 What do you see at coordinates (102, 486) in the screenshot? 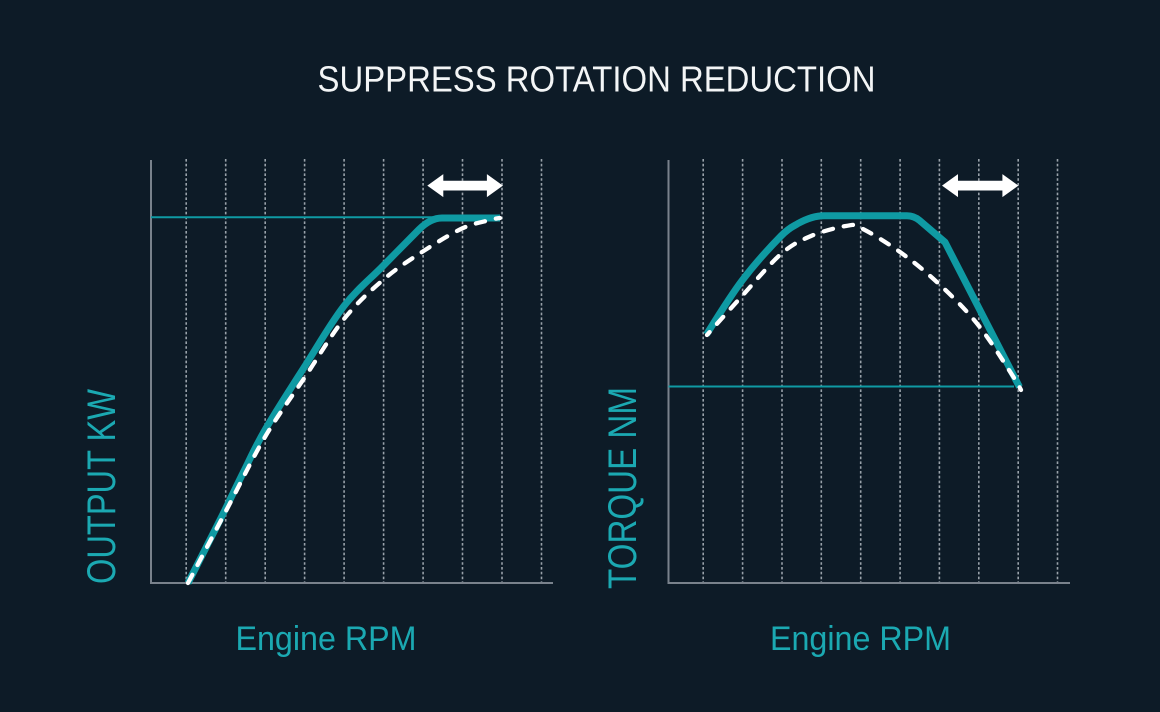
I see `svg-text: OUTPUT KW` at bounding box center [102, 486].